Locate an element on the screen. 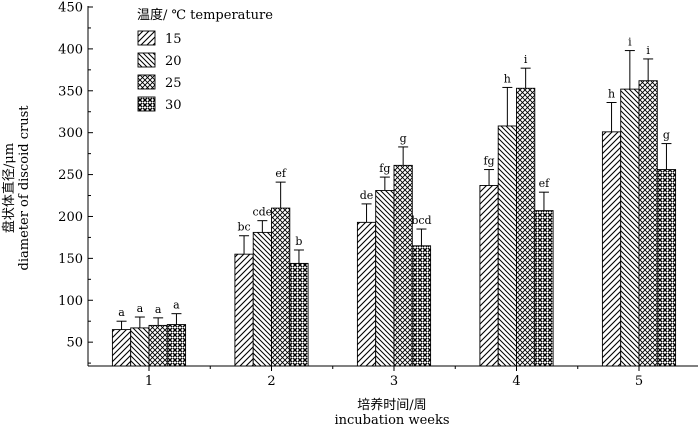  legend-label: 30 is located at coordinates (173, 105).